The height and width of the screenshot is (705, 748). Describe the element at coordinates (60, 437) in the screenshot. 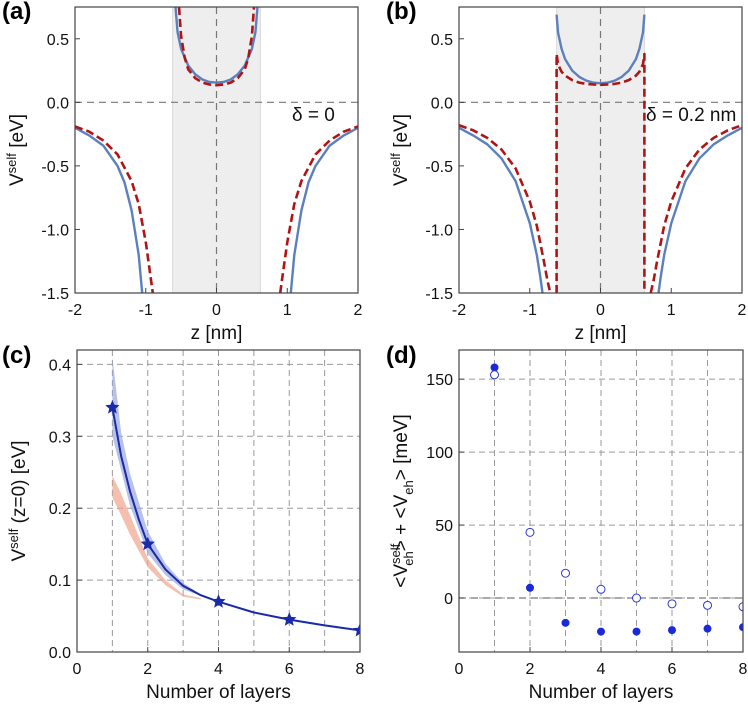

I see `y-tick-label: 0.3` at that location.